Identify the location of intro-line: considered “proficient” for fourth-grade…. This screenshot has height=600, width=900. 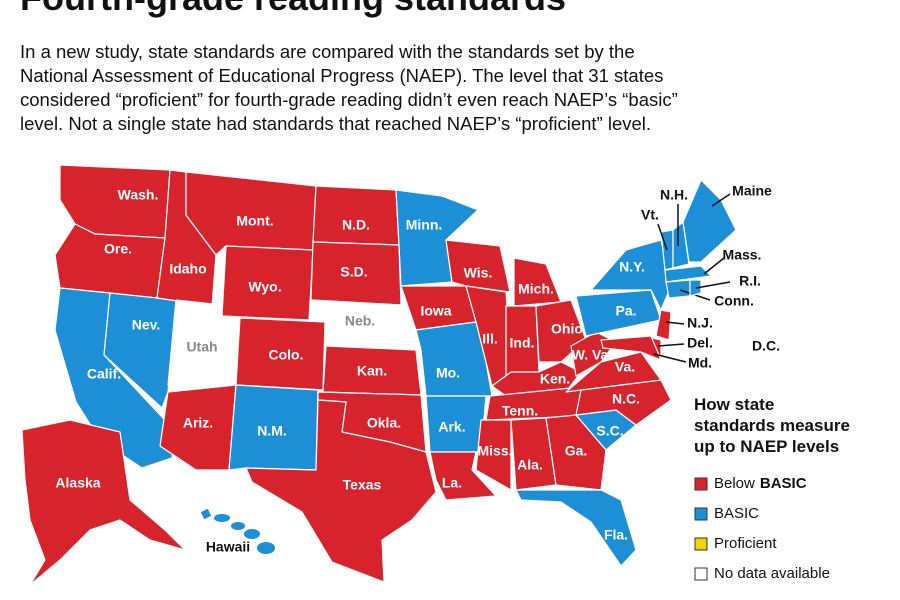
(349, 99).